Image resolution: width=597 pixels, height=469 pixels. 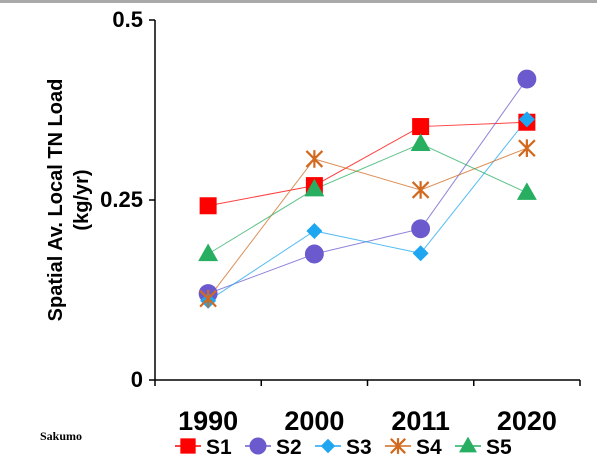 I want to click on legend-label: S5, so click(x=499, y=447).